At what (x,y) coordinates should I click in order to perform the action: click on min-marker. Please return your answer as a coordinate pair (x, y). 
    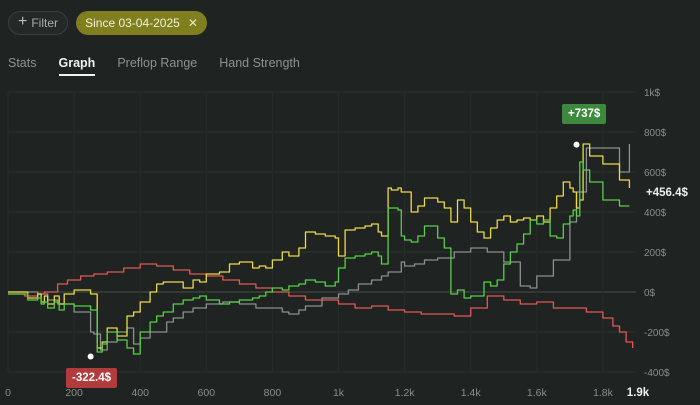
    Looking at the image, I should click on (90, 356).